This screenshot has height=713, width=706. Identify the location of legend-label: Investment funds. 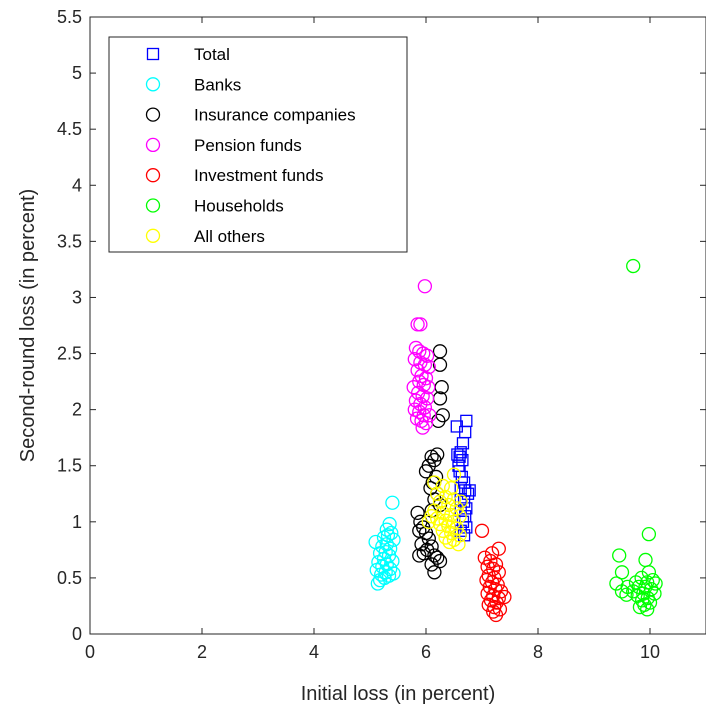
(258, 175).